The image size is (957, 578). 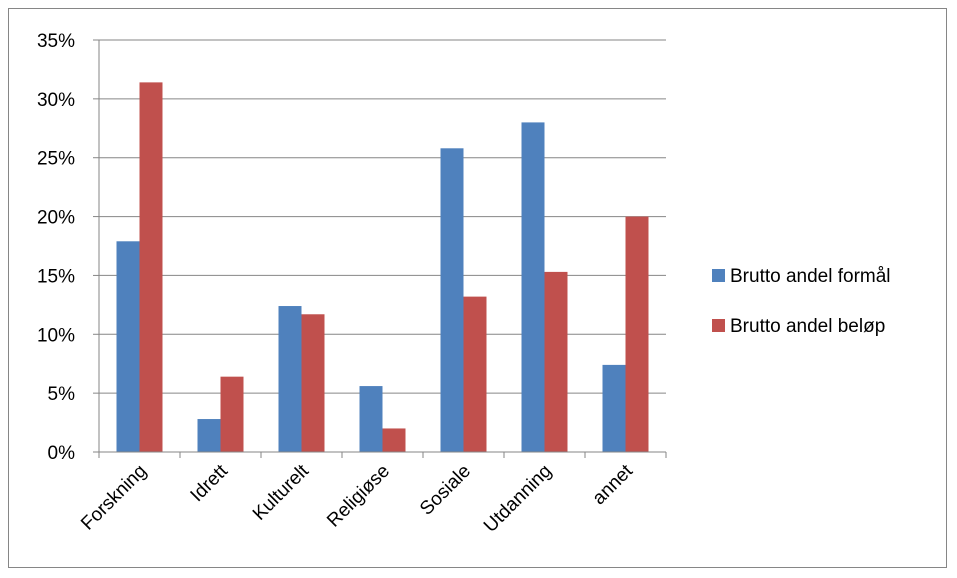 I want to click on y-tick-label: 25%, so click(x=56, y=159).